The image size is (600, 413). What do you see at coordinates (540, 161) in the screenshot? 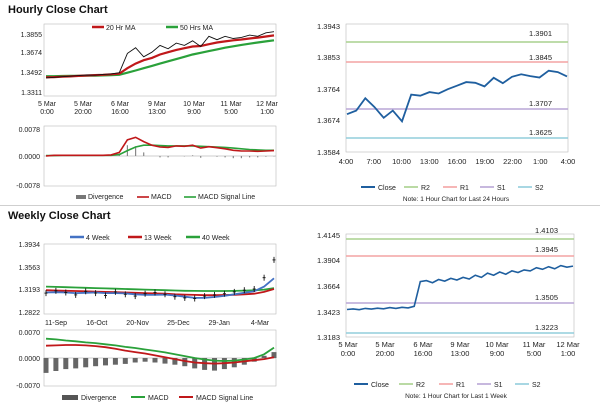
I see `pivot-h-x-tick: 1:00` at bounding box center [540, 161].